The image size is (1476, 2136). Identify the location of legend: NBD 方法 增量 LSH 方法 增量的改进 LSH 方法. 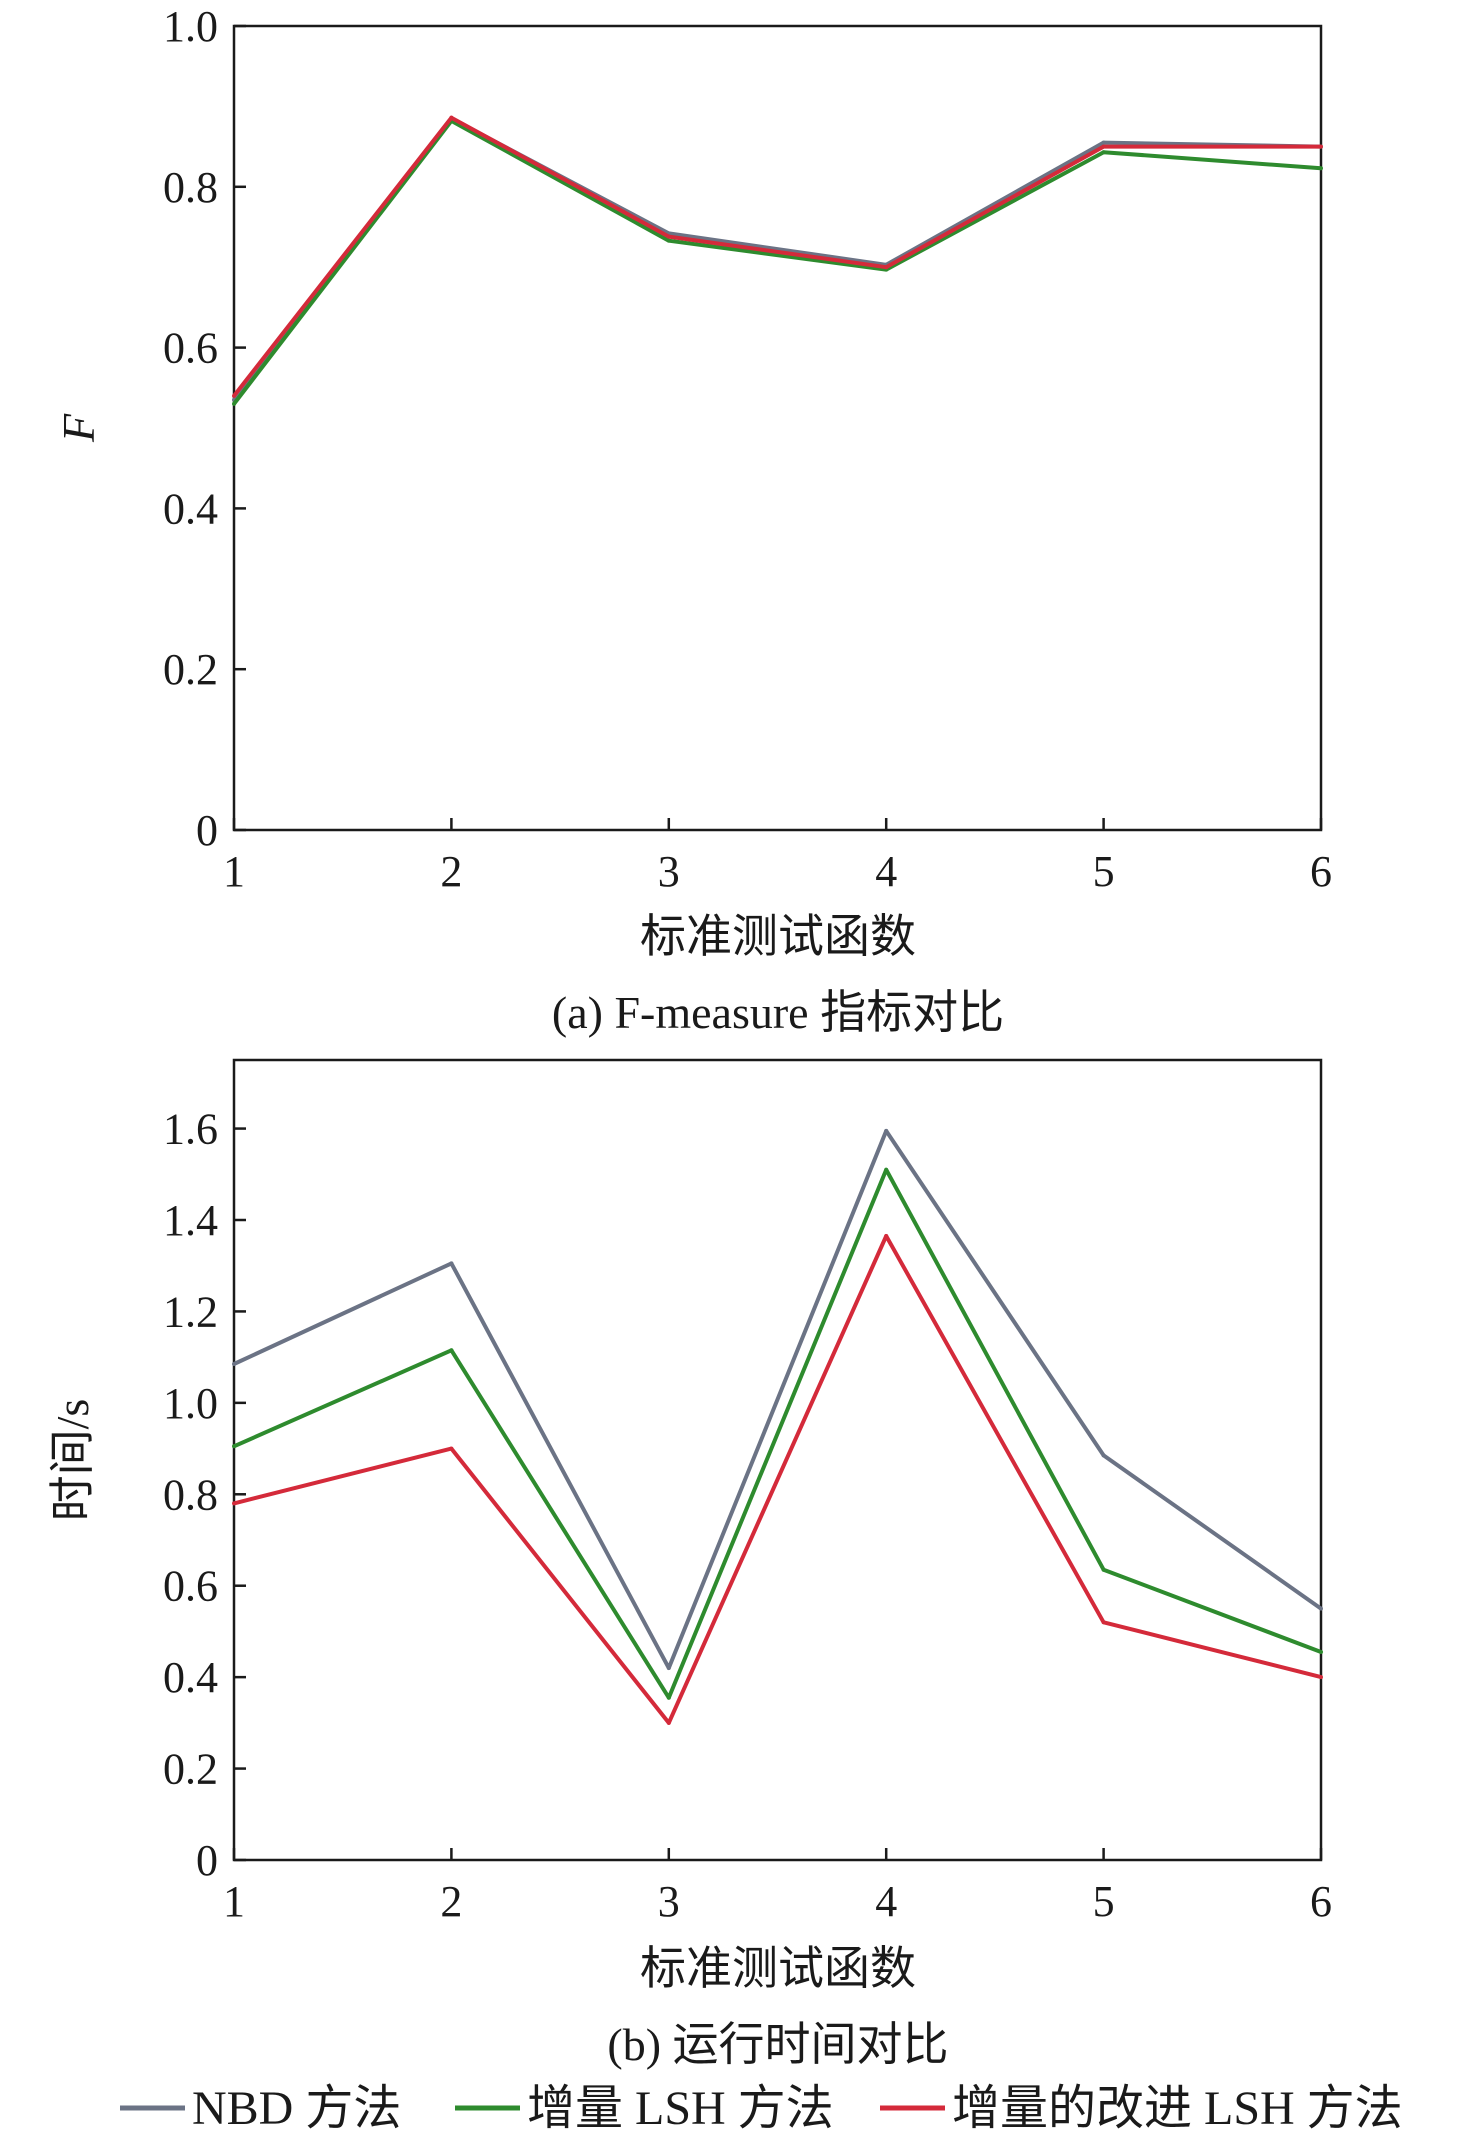
(761, 2108).